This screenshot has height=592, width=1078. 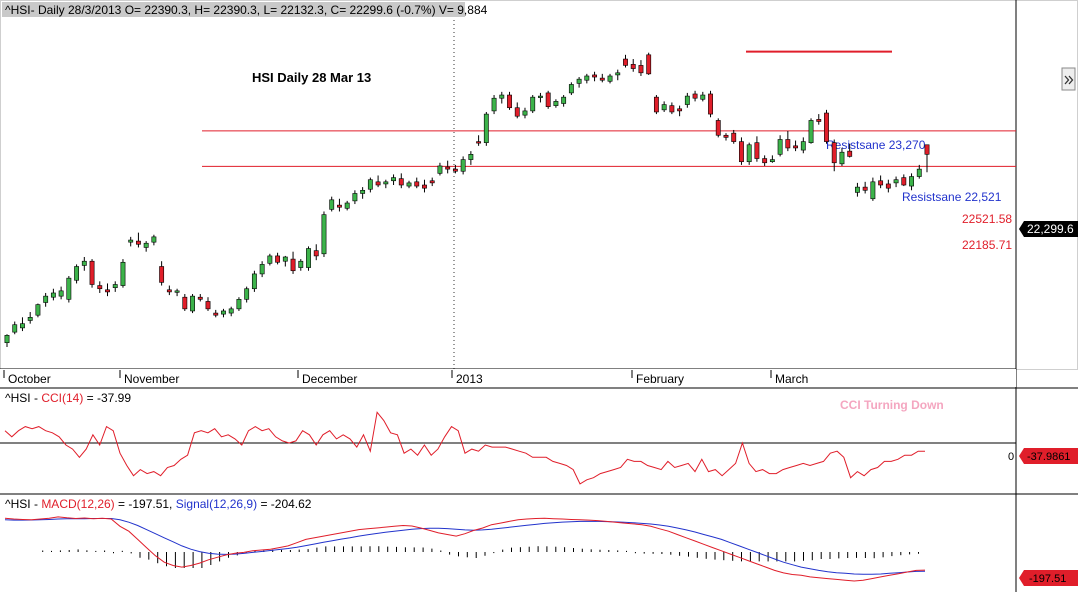 What do you see at coordinates (892, 405) in the screenshot?
I see `cci-note: CCI Turning Down` at bounding box center [892, 405].